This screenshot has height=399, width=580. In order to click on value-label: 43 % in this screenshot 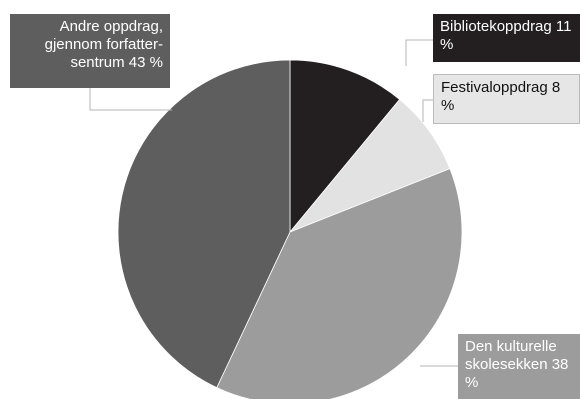, I will do `click(145, 62)`.